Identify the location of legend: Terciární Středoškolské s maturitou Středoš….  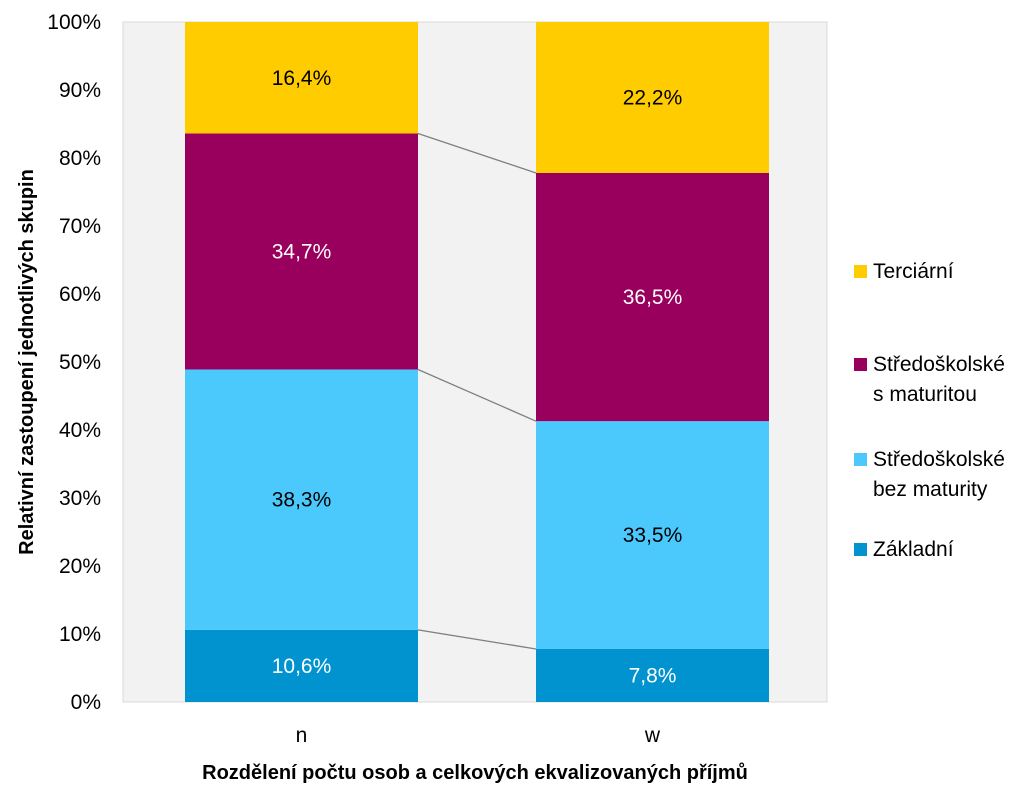
(929, 410).